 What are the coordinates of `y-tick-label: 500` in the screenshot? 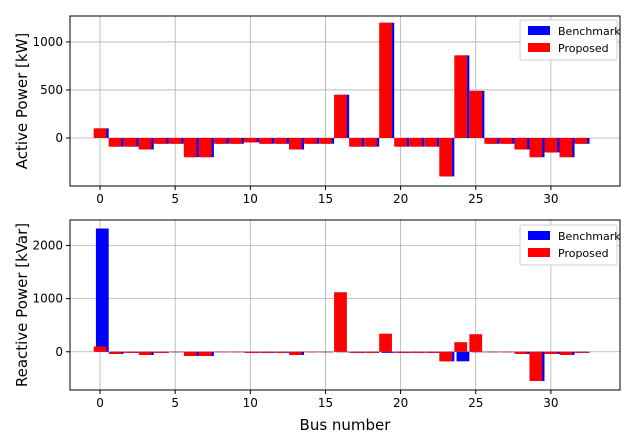 It's located at (51, 90).